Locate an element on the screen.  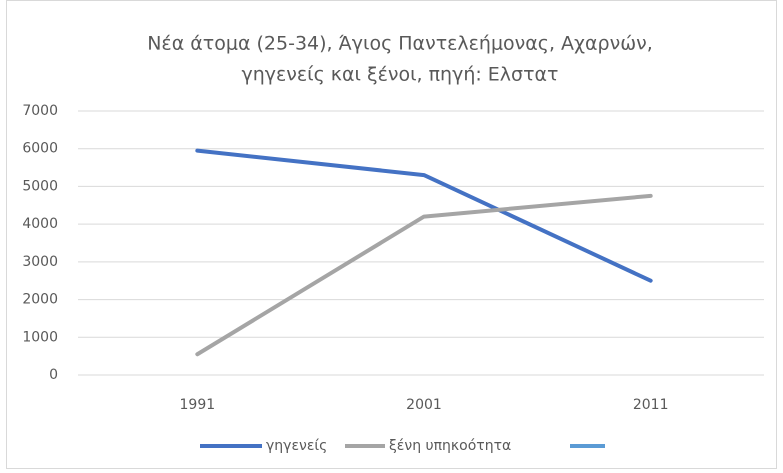
y-tick-label: 4000 is located at coordinates (40, 224).